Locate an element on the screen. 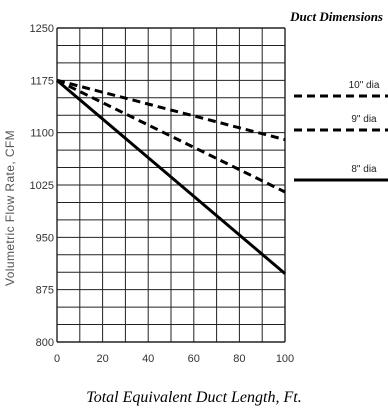 The image size is (388, 415). legend-label: 9" dia is located at coordinates (364, 119).